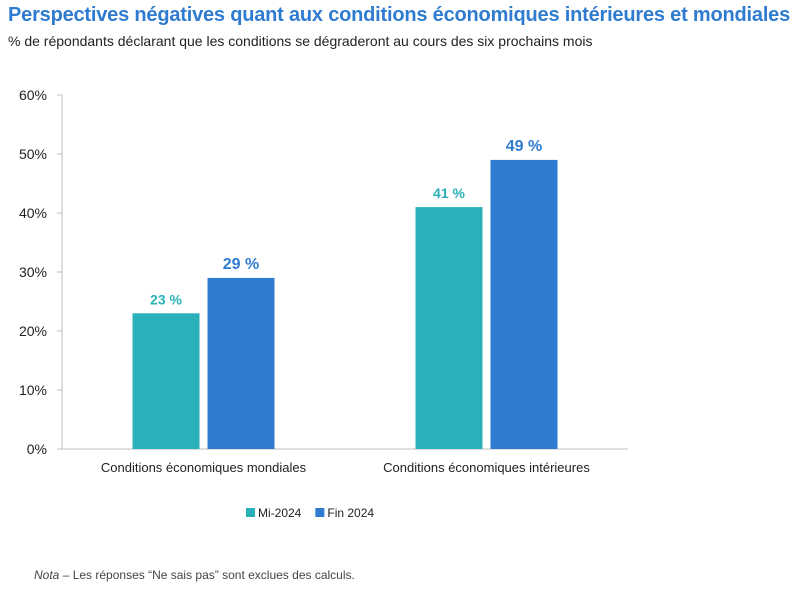 The image size is (812, 592). Describe the element at coordinates (204, 467) in the screenshot. I see `x-category-label: Conditions économiques mondiales` at that location.